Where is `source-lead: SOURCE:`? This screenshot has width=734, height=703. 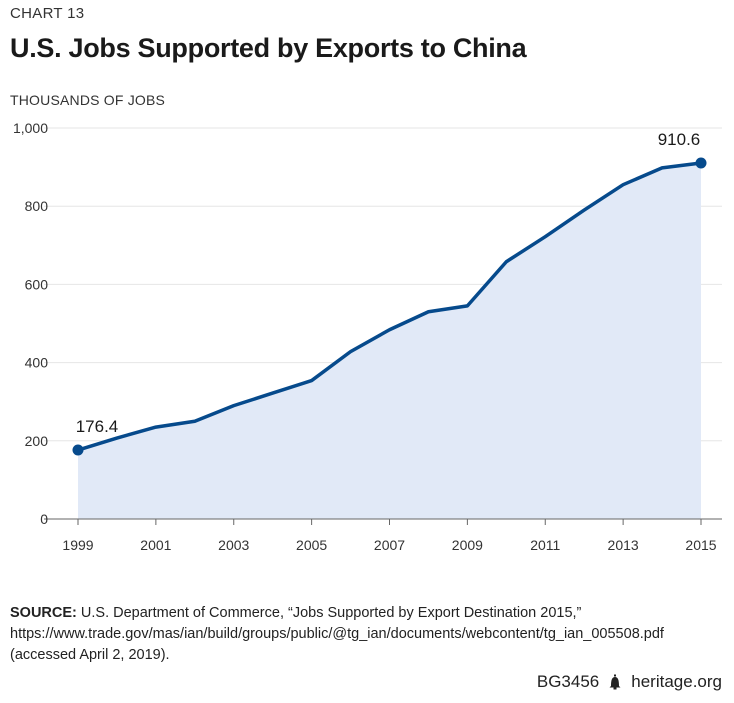
source-lead: SOURCE: is located at coordinates (43, 613).